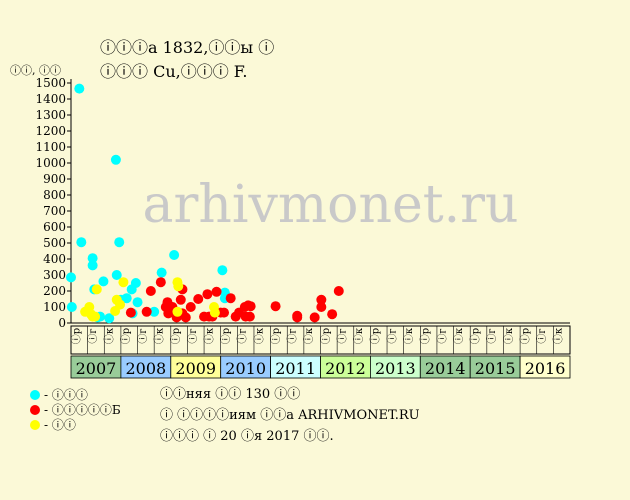 Image resolution: width=630 pixels, height=500 pixels. What do you see at coordinates (174, 71) in the screenshot?
I see `chart-title-line2: ⓘⓘⓘ Cu,ⓘⓘⓘ F.` at bounding box center [174, 71].